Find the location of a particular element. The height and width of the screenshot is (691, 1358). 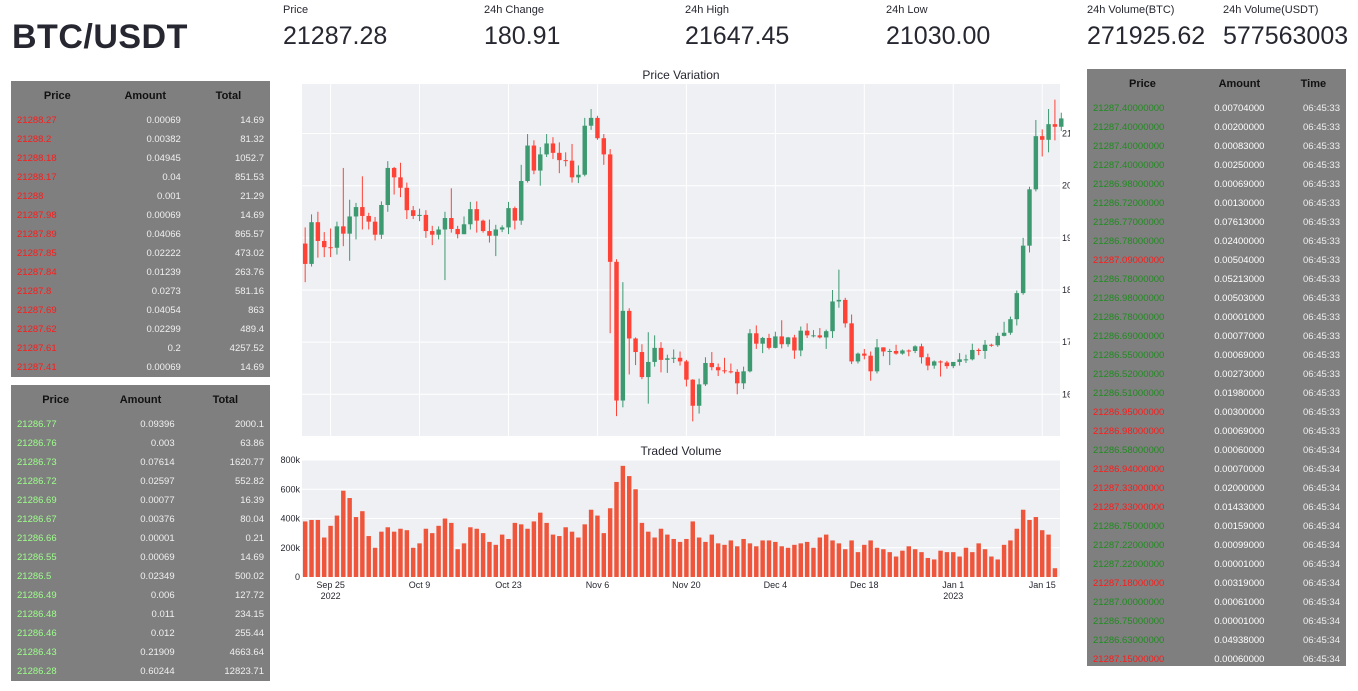

trade-amount-cell: 0.00061000 is located at coordinates (1239, 602).